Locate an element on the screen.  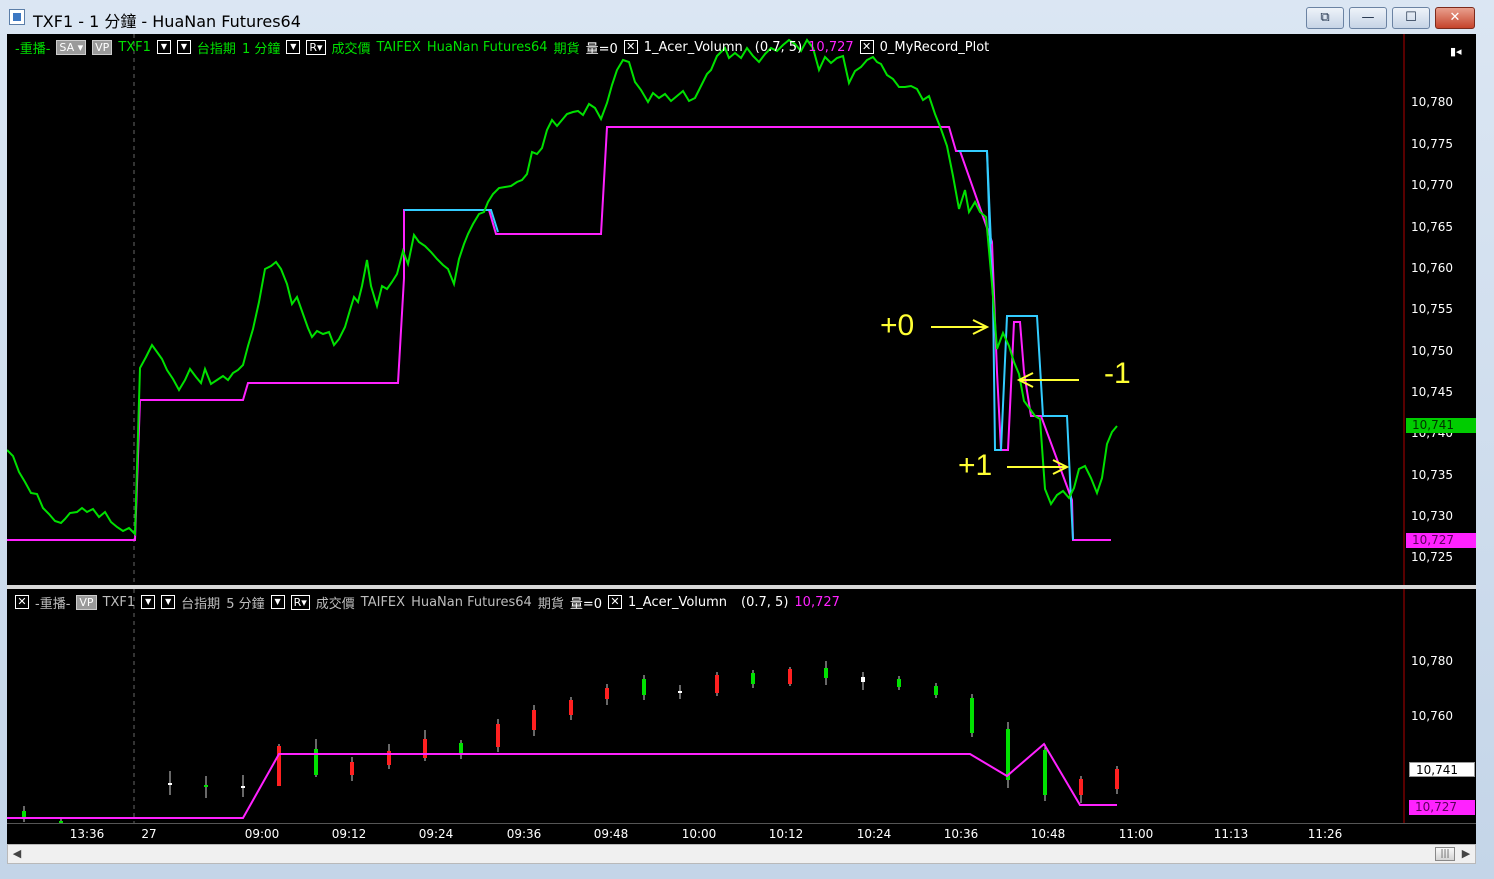
maximize-button: ☐ is located at coordinates (1411, 18).